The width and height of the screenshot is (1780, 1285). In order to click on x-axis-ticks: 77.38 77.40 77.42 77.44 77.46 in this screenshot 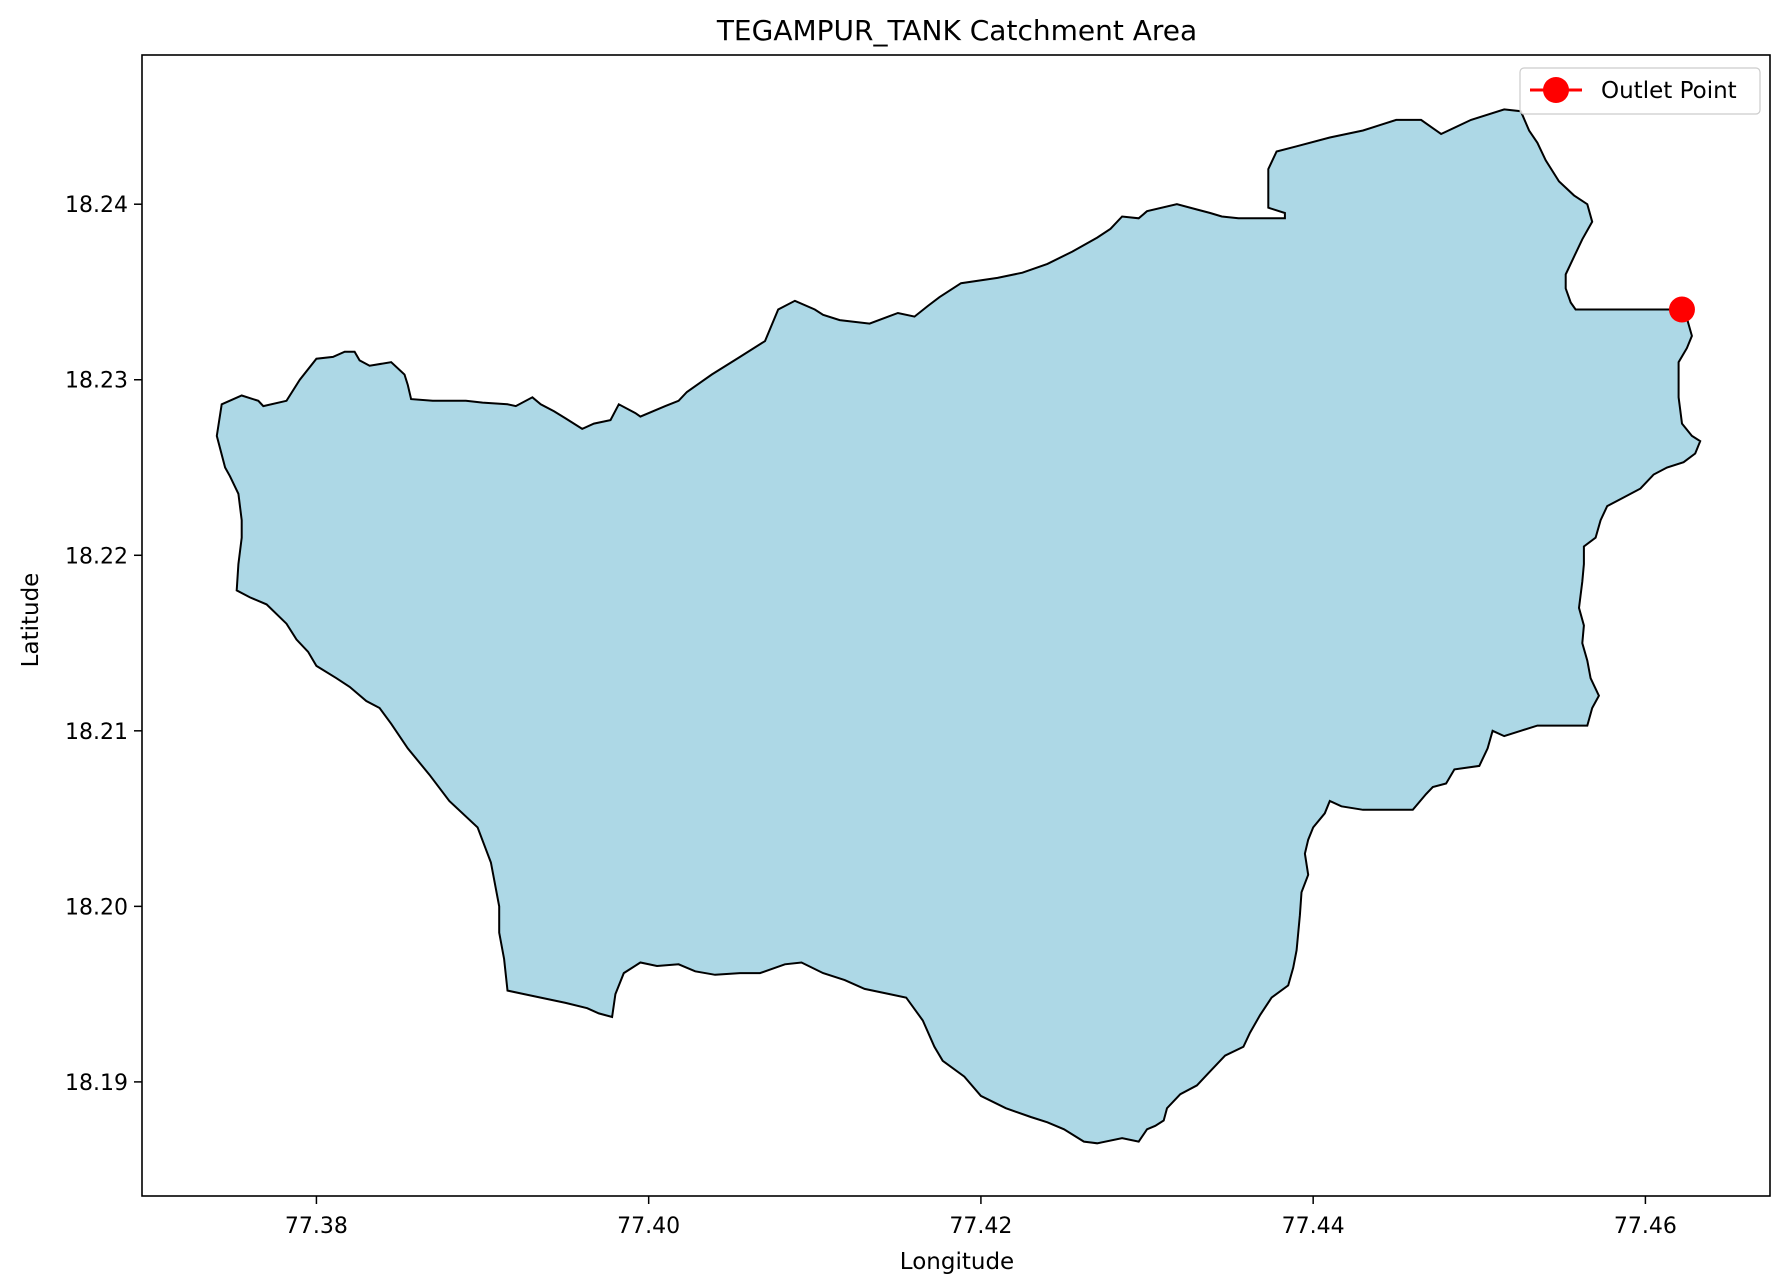, I will do `click(981, 1217)`.